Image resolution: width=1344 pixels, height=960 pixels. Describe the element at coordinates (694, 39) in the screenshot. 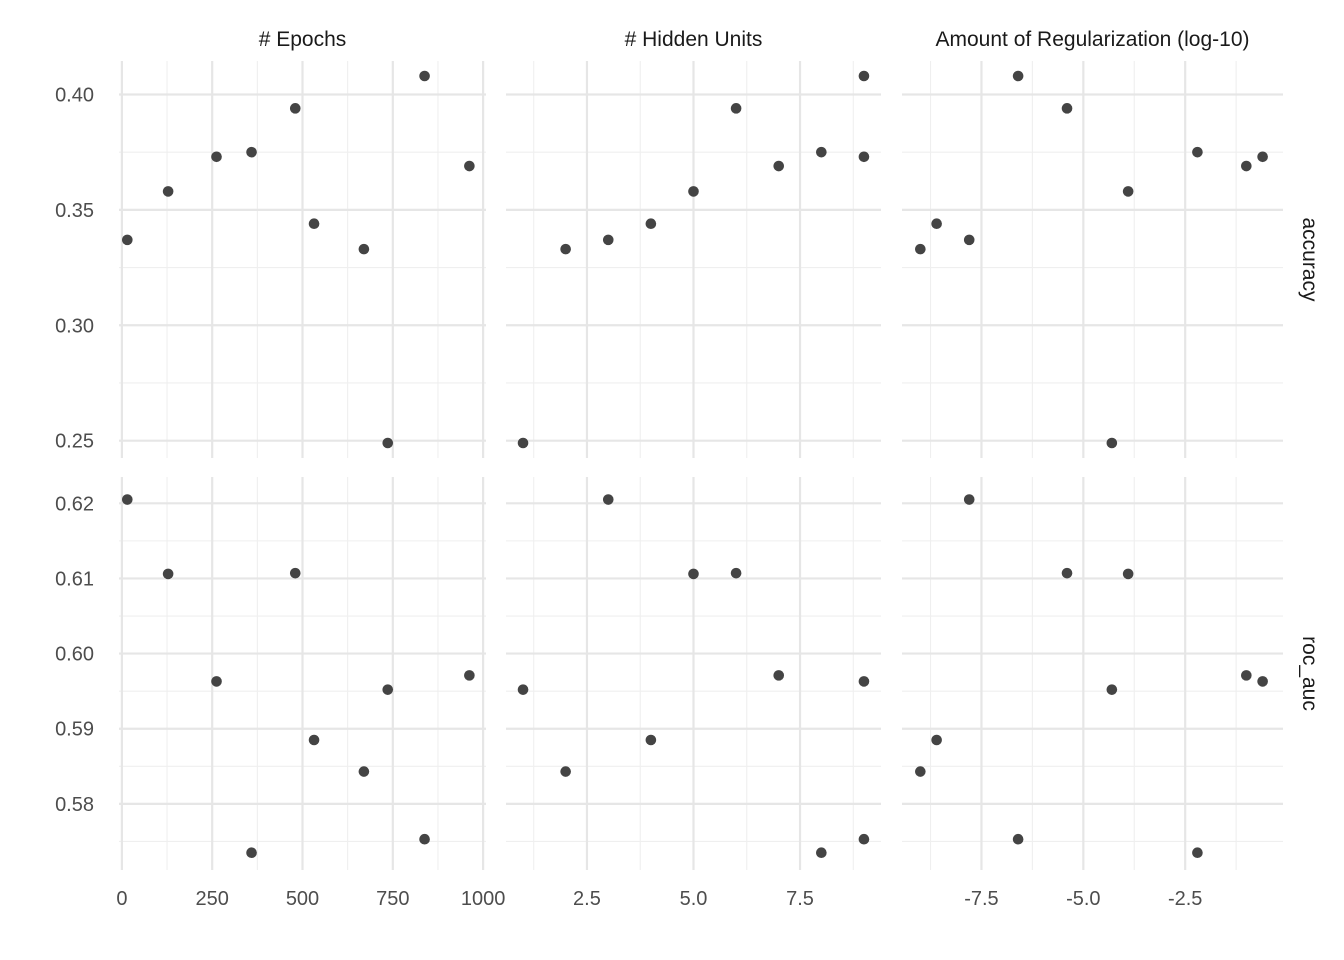

I see `facet-column-label: # Hidden Units` at that location.